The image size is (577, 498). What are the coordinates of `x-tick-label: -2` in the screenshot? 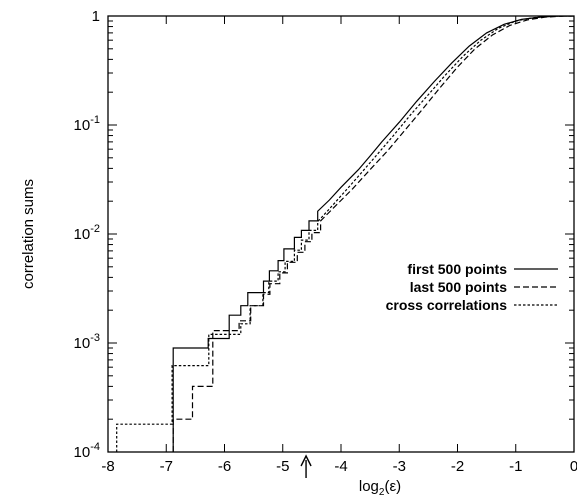 It's located at (457, 466).